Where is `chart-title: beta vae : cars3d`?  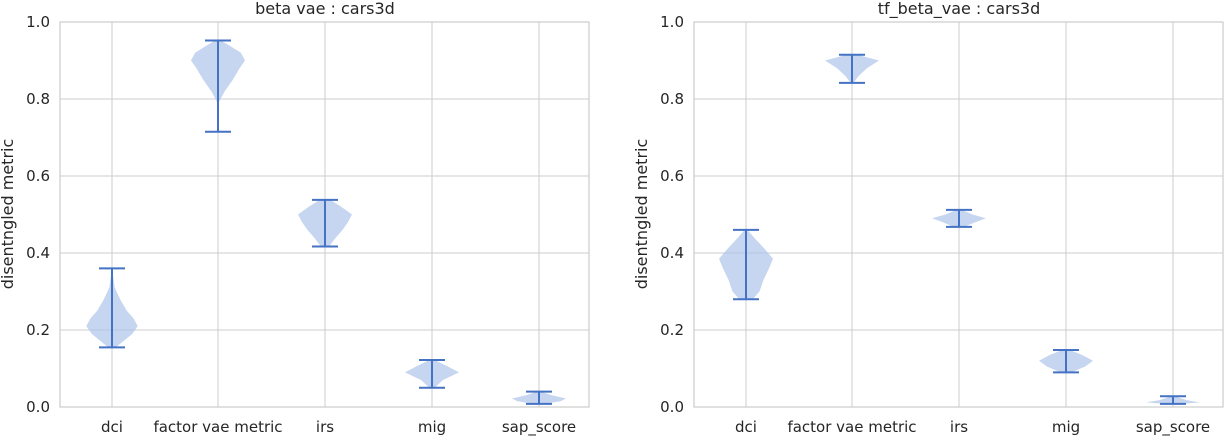 chart-title: beta vae : cars3d is located at coordinates (325, 9).